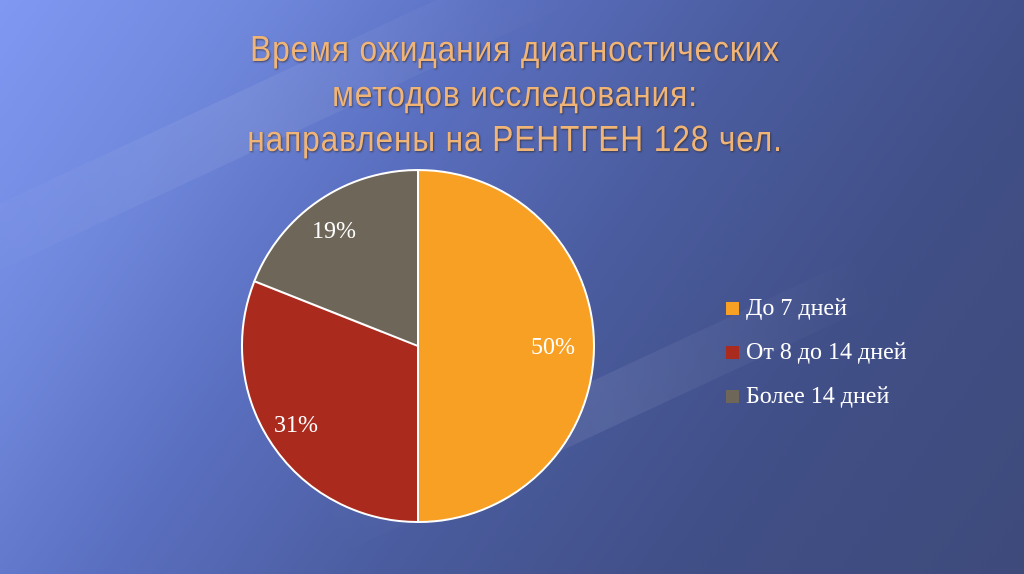  Describe the element at coordinates (515, 138) in the screenshot. I see `title-line-3: направлены на РЕНТГЕН 128 чел.` at that location.